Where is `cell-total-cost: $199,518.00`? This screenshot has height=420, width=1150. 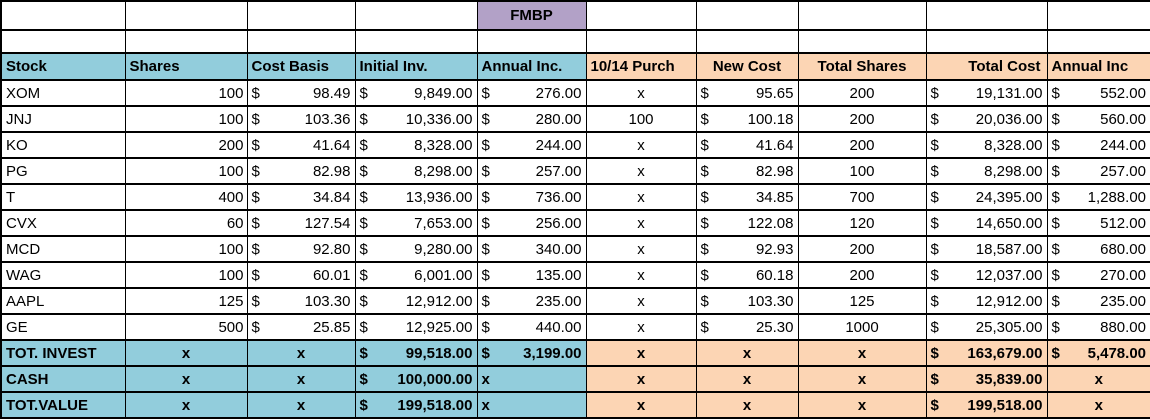
cell-total-cost: $199,518.00 is located at coordinates (986, 405).